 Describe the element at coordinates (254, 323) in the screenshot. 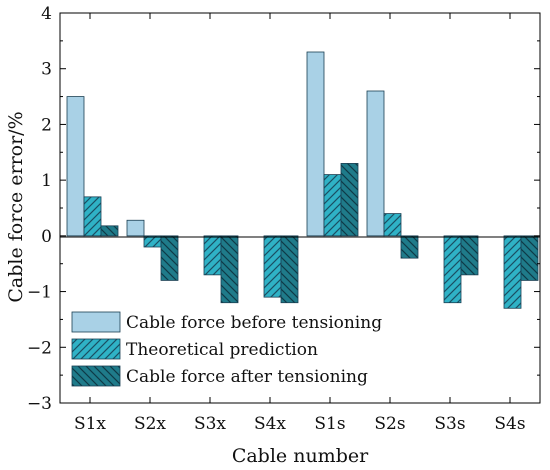

I see `legend-label-1: Cable force before tensioning` at that location.